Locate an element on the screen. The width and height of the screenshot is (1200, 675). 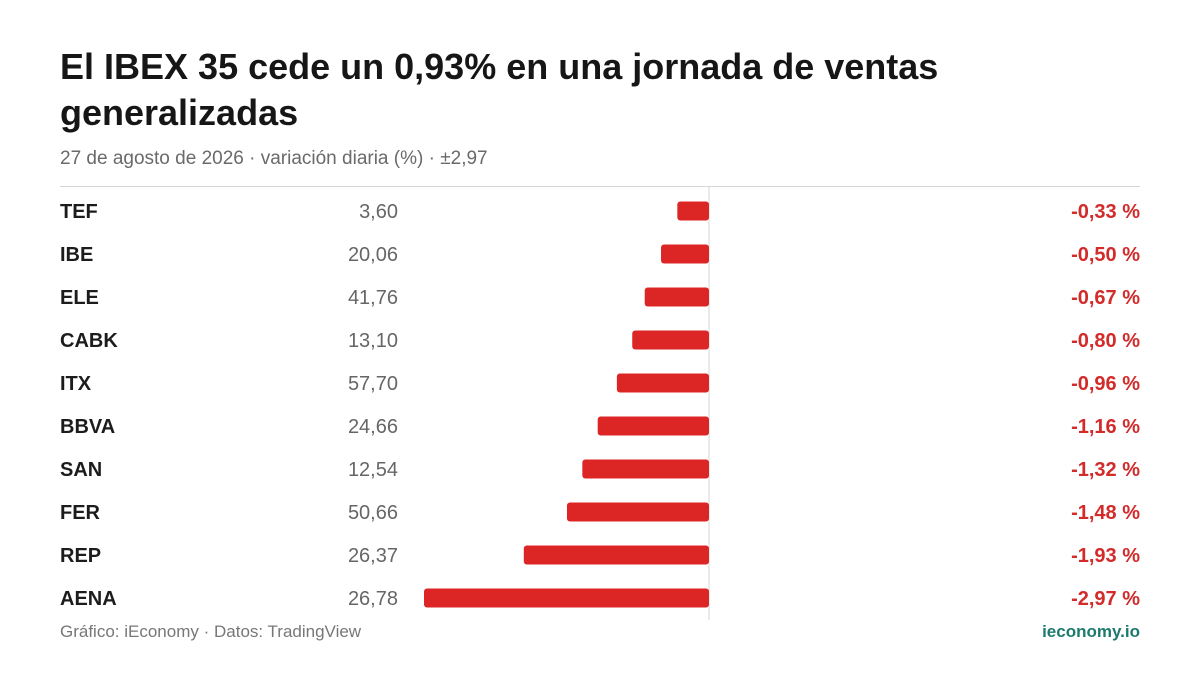
category-label: ELE is located at coordinates (79, 298).